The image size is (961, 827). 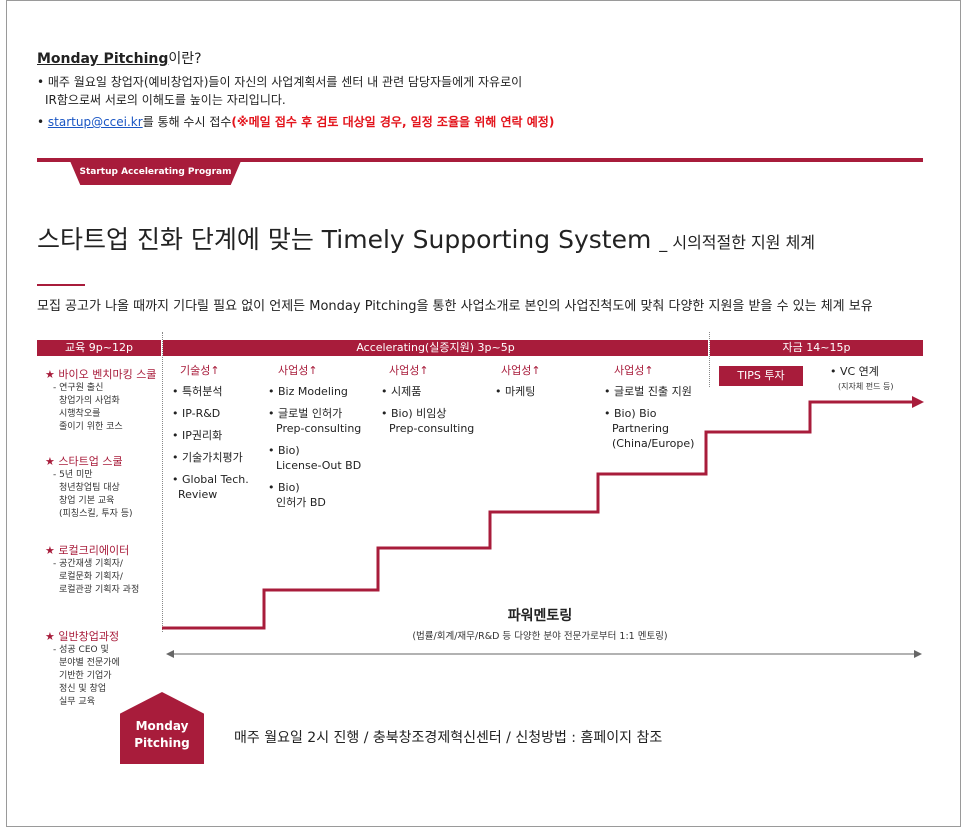 I want to click on program-tab: Startup Accelerating Program, so click(x=155, y=173).